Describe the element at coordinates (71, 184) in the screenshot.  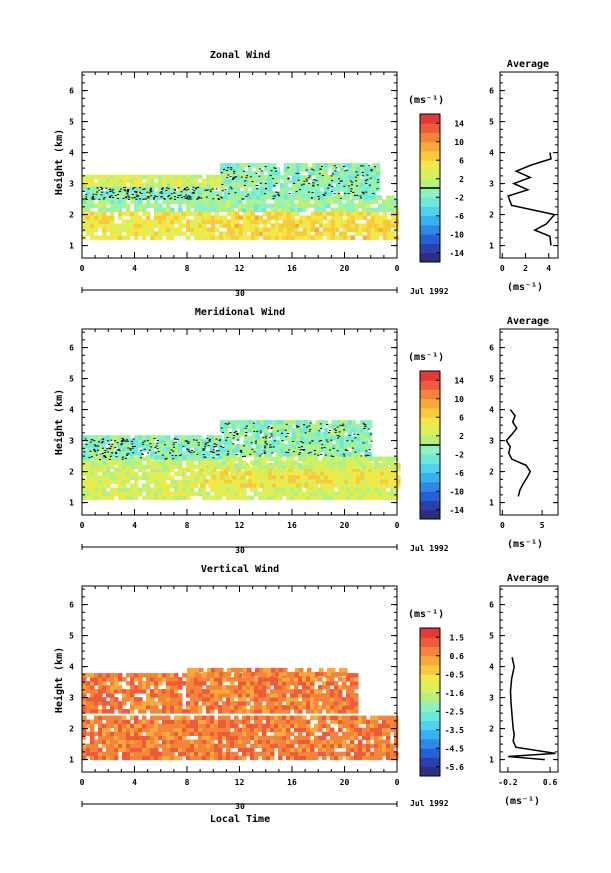
I see `y-tick-label: 3` at that location.